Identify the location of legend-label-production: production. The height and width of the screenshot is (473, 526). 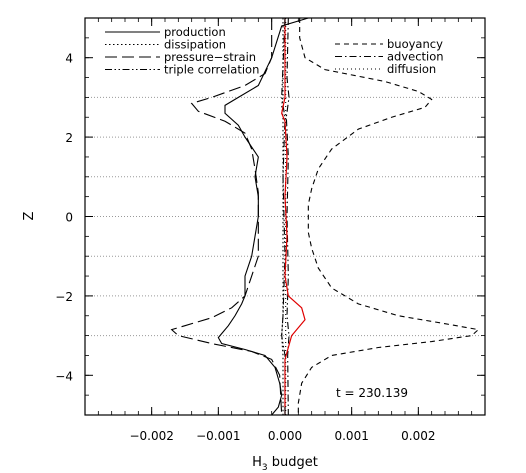
(195, 32).